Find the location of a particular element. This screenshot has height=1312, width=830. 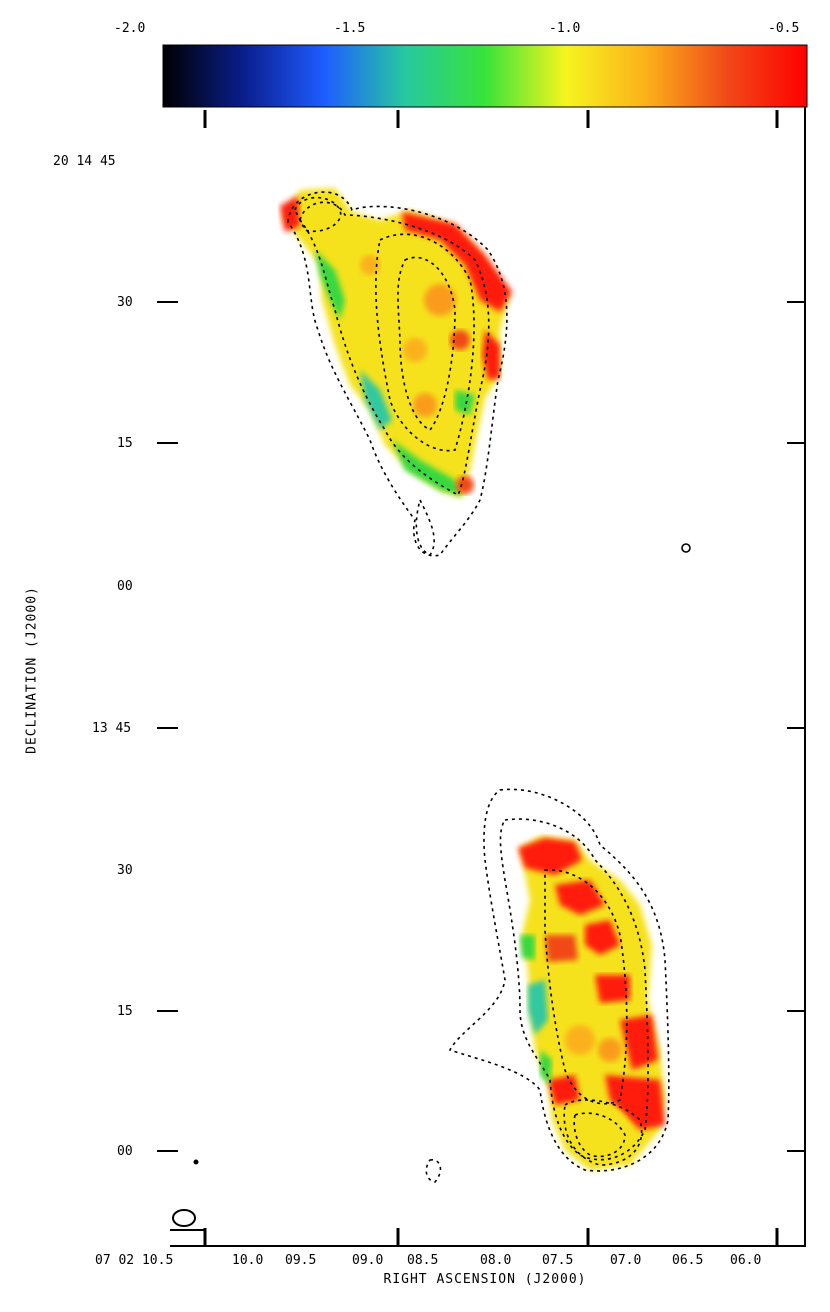

ra-tick-label: 10.0 is located at coordinates (248, 1260).